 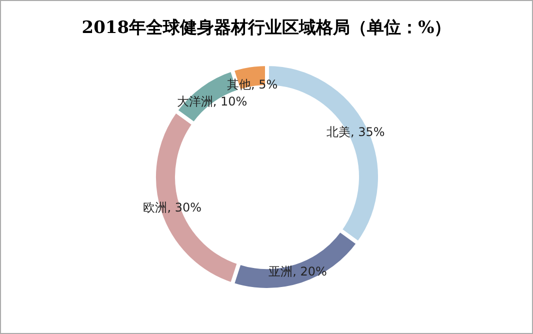 What do you see at coordinates (267, 28) in the screenshot?
I see `chart-title: 2018年全球健身器材行业区域格局（单位：%）` at bounding box center [267, 28].